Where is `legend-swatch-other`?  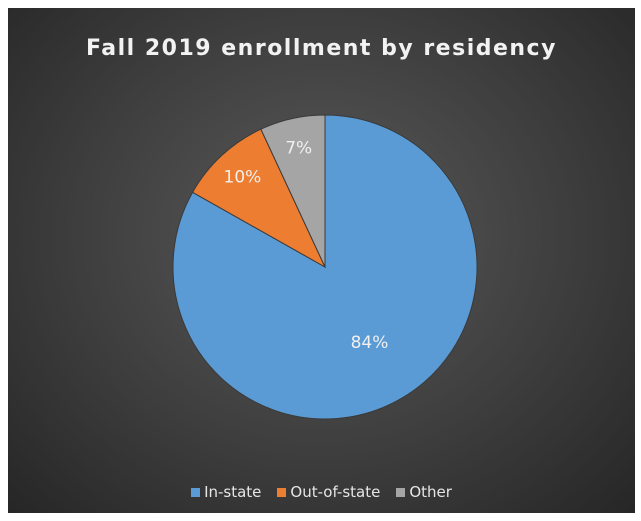 legend-swatch-other is located at coordinates (401, 492).